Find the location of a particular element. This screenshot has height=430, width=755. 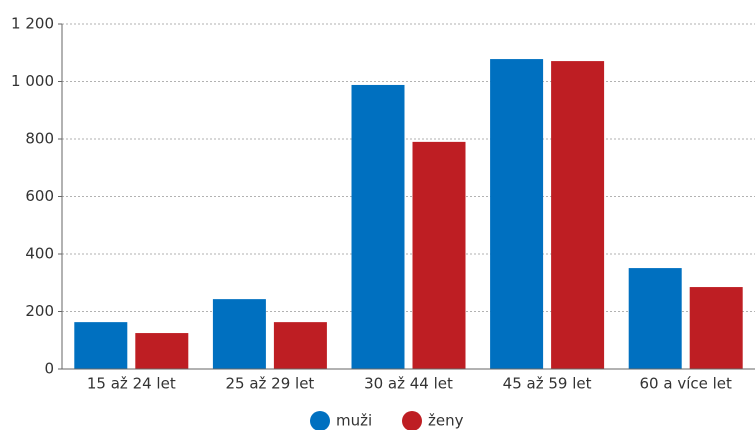

x-tick-label: 60 a více let is located at coordinates (686, 384).